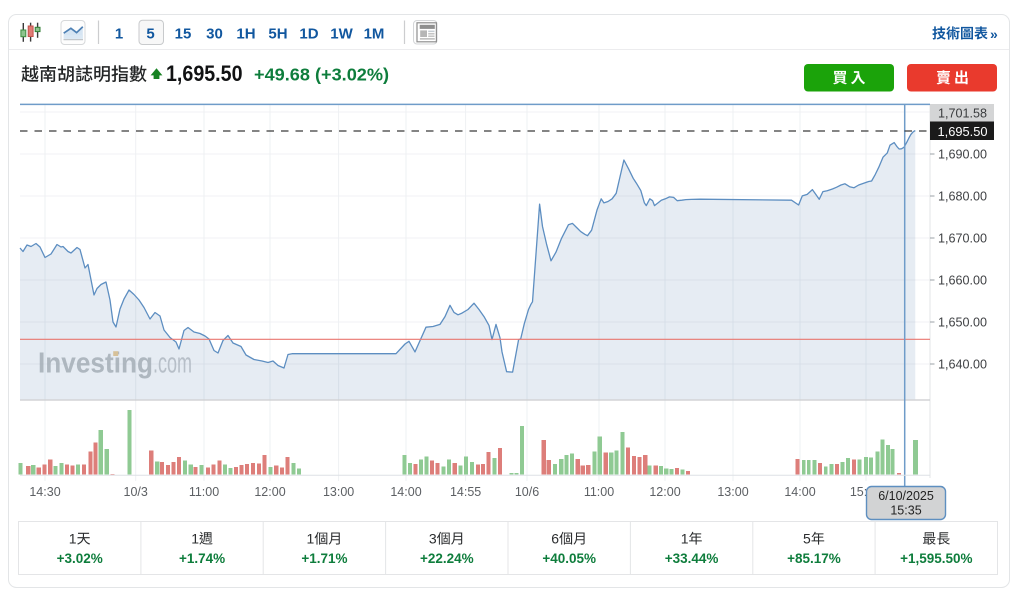  Describe the element at coordinates (906, 496) in the screenshot. I see `svg-text: 6/10/2025` at that location.